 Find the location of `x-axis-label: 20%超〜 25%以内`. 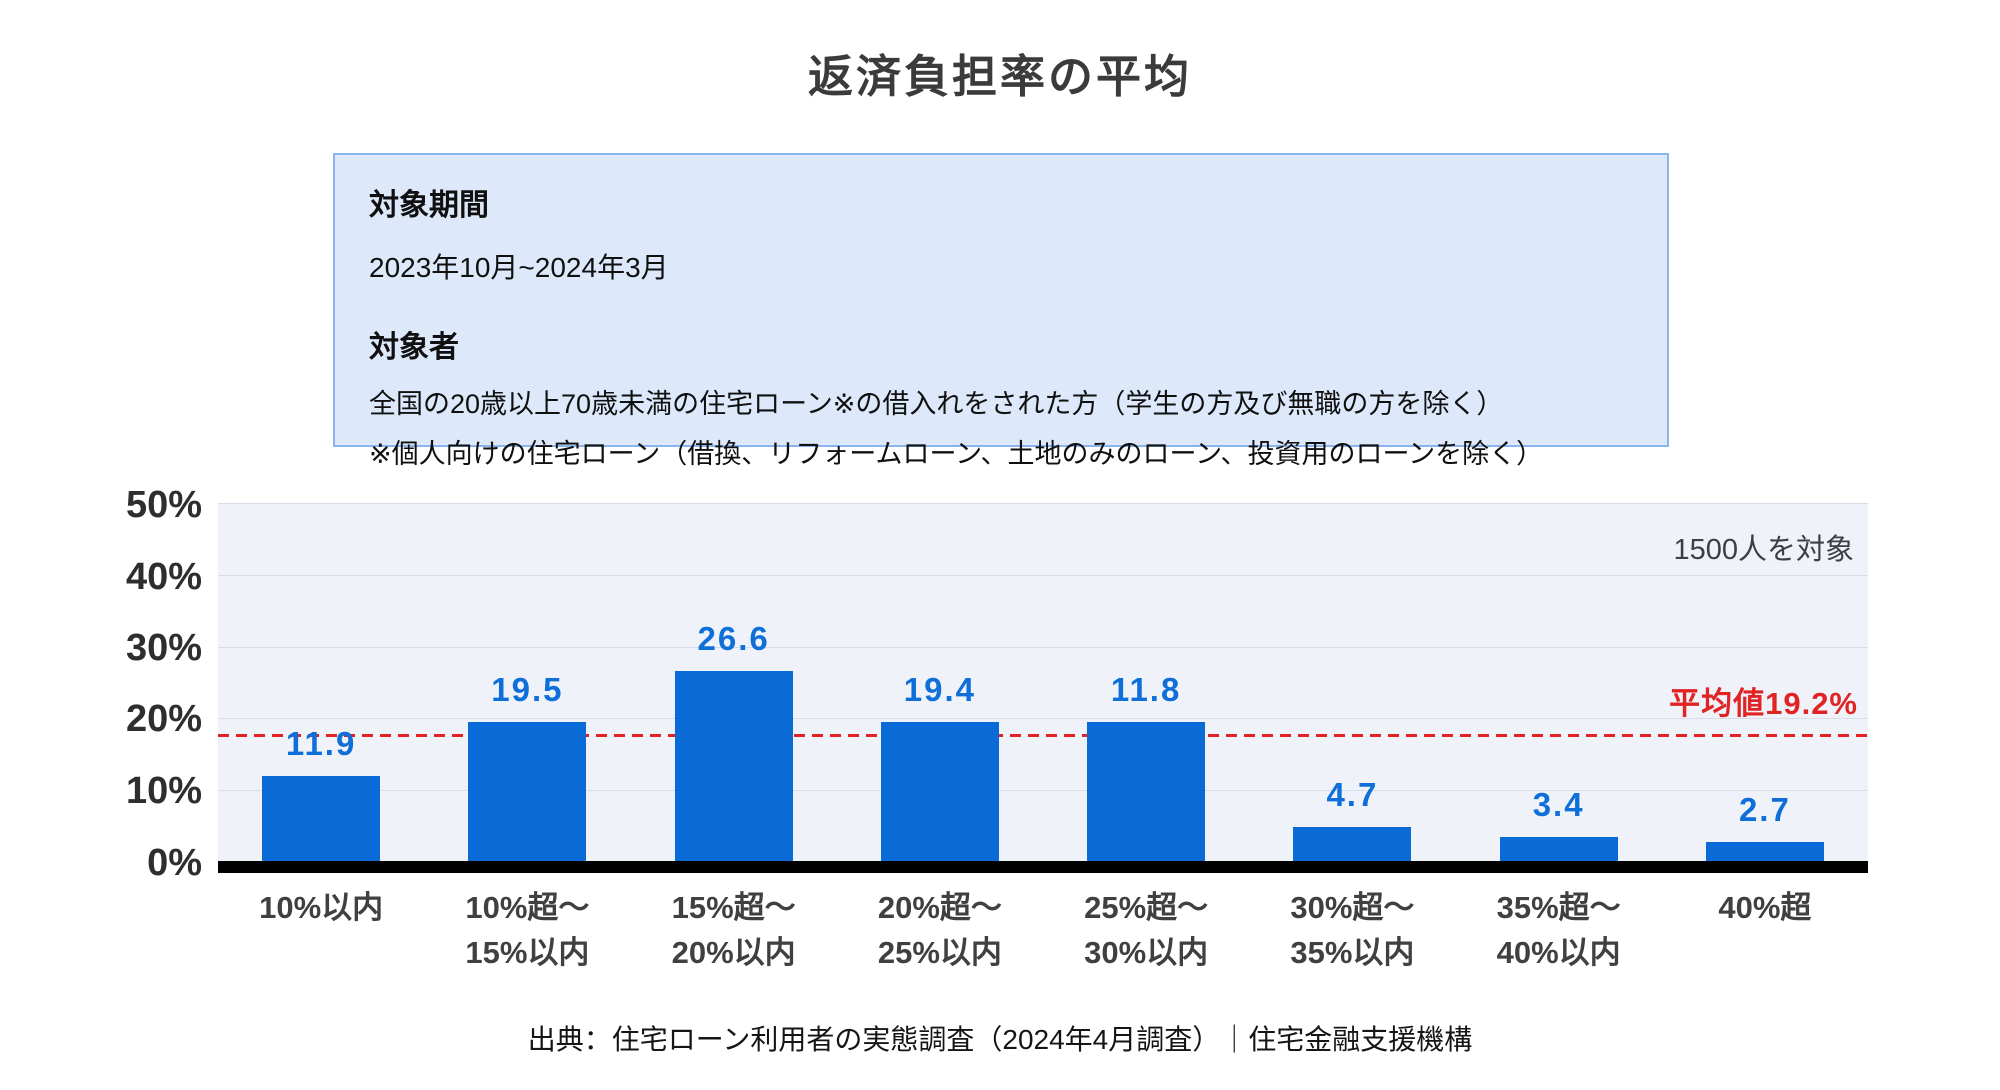

x-axis-label: 20%超〜 25%以内 is located at coordinates (939, 930).